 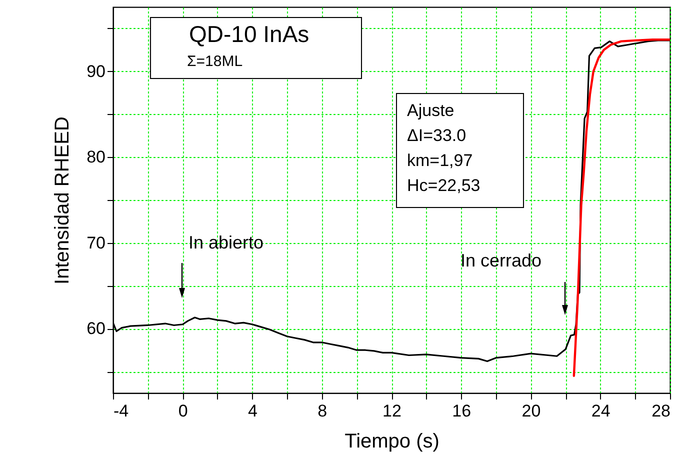 What do you see at coordinates (600, 411) in the screenshot?
I see `x-tick-label: 24` at bounding box center [600, 411].